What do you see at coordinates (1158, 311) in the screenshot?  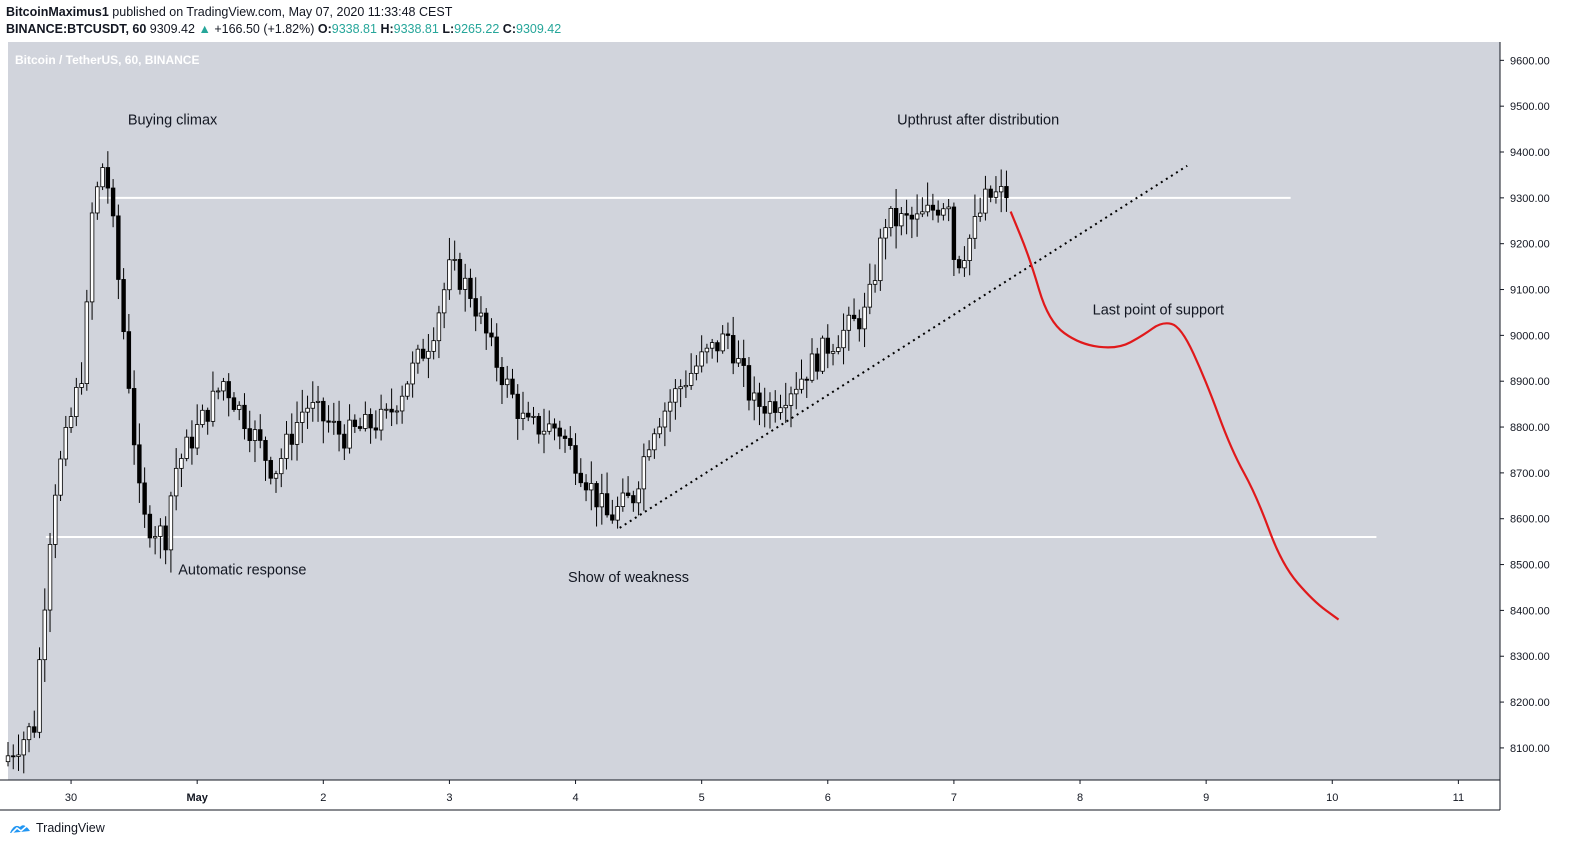 I see `annotation-label: Last point of support` at bounding box center [1158, 311].